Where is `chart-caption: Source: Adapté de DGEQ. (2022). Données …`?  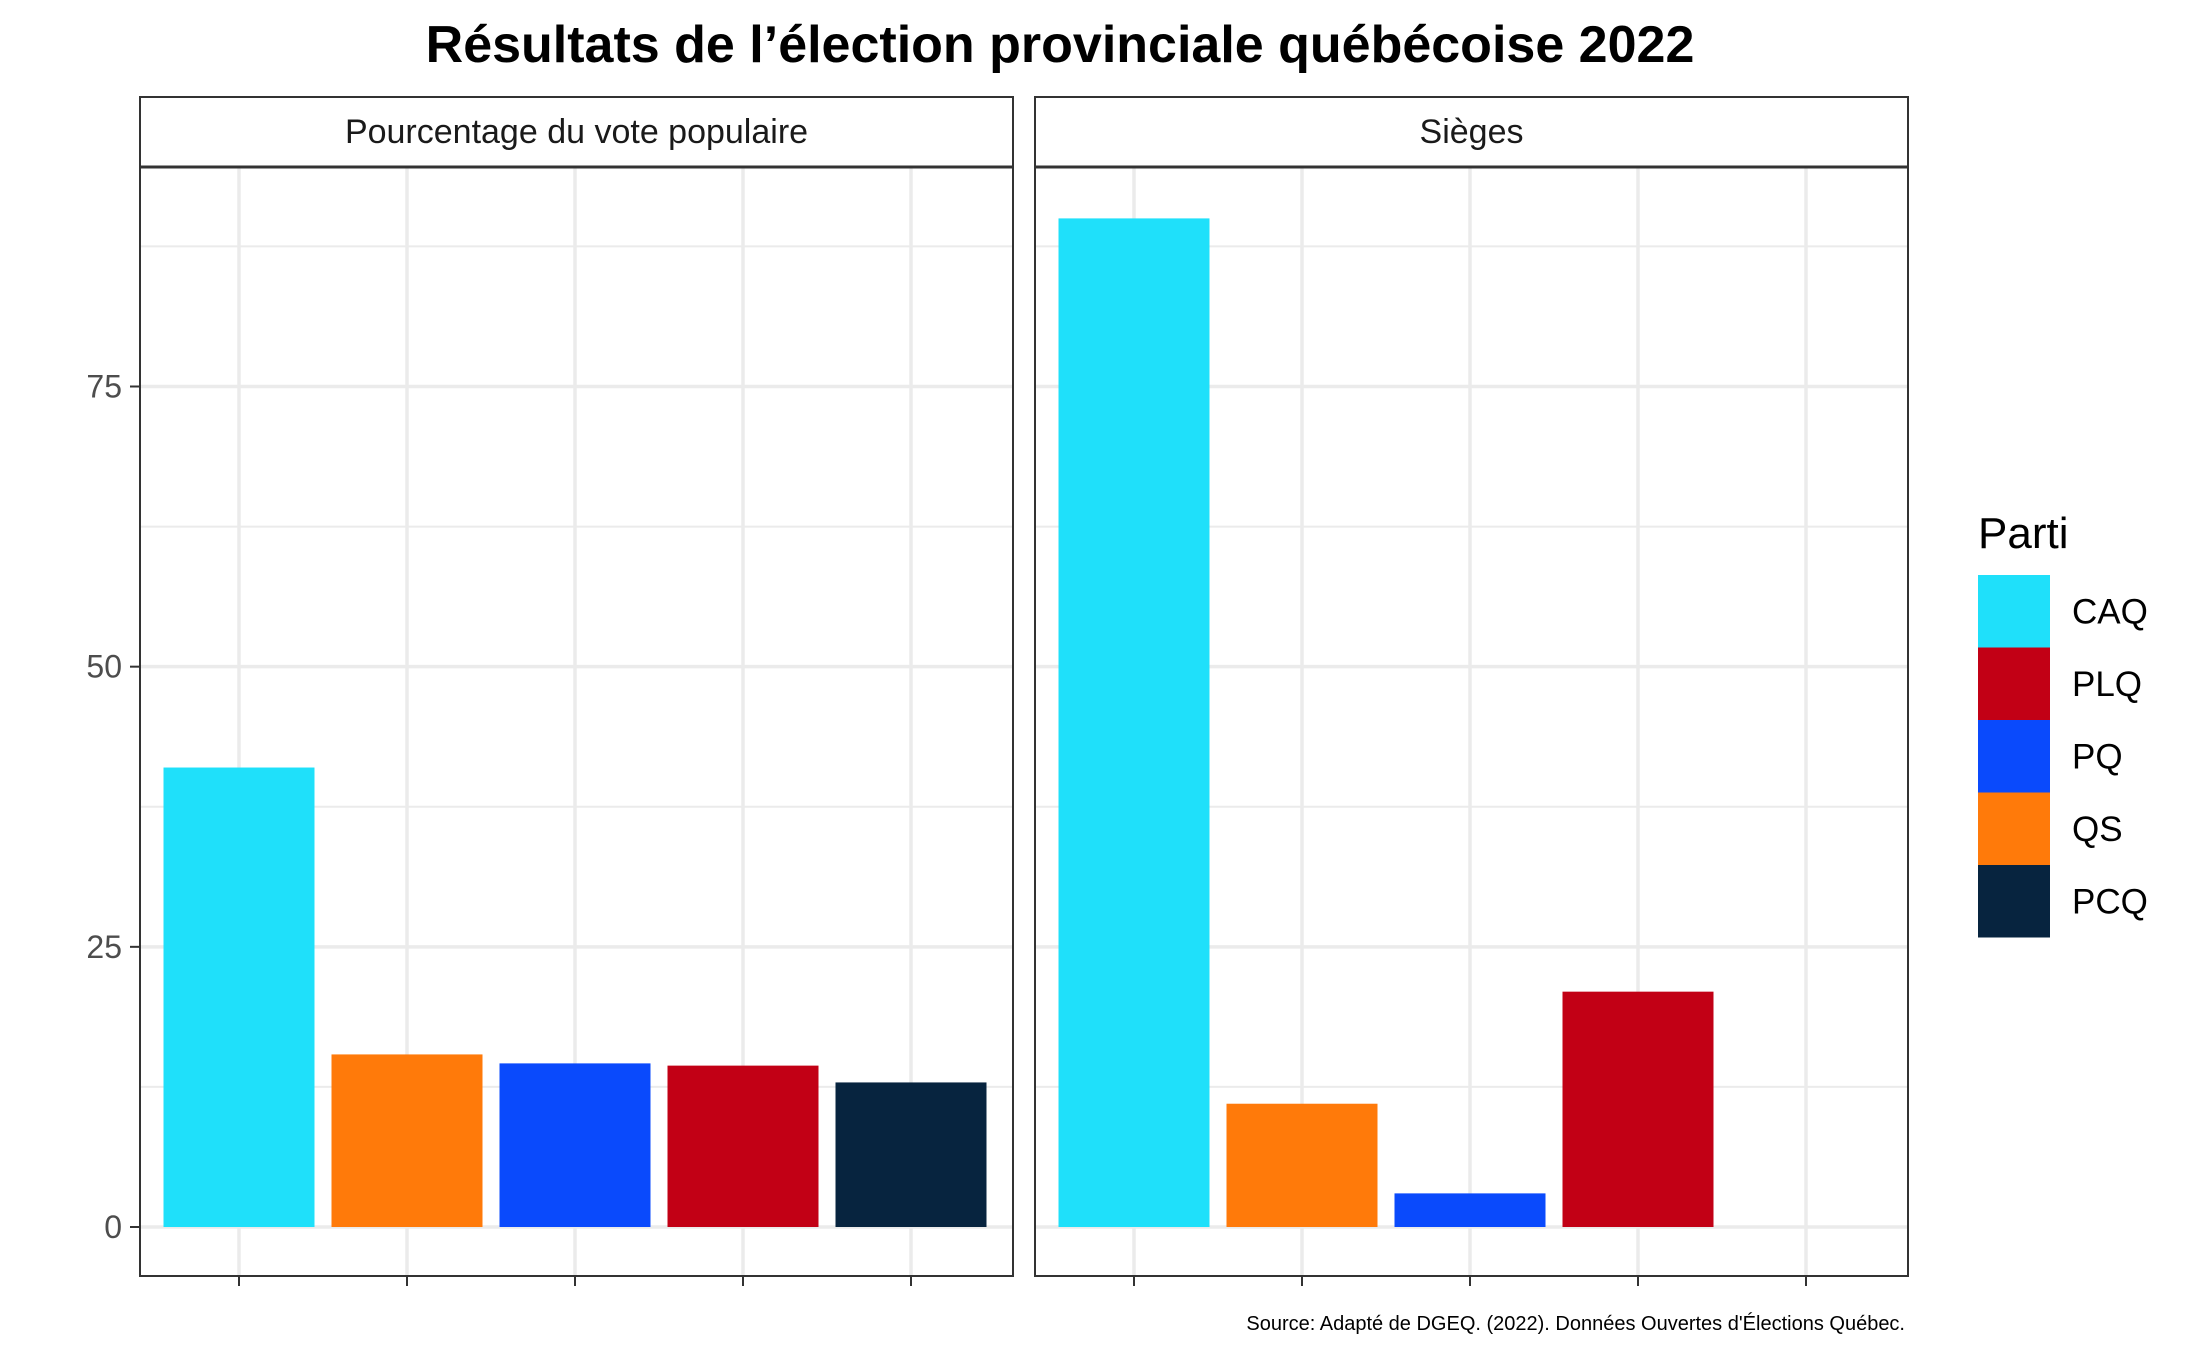
chart-caption: Source: Adapté de DGEQ. (2022). Données … is located at coordinates (1575, 1323).